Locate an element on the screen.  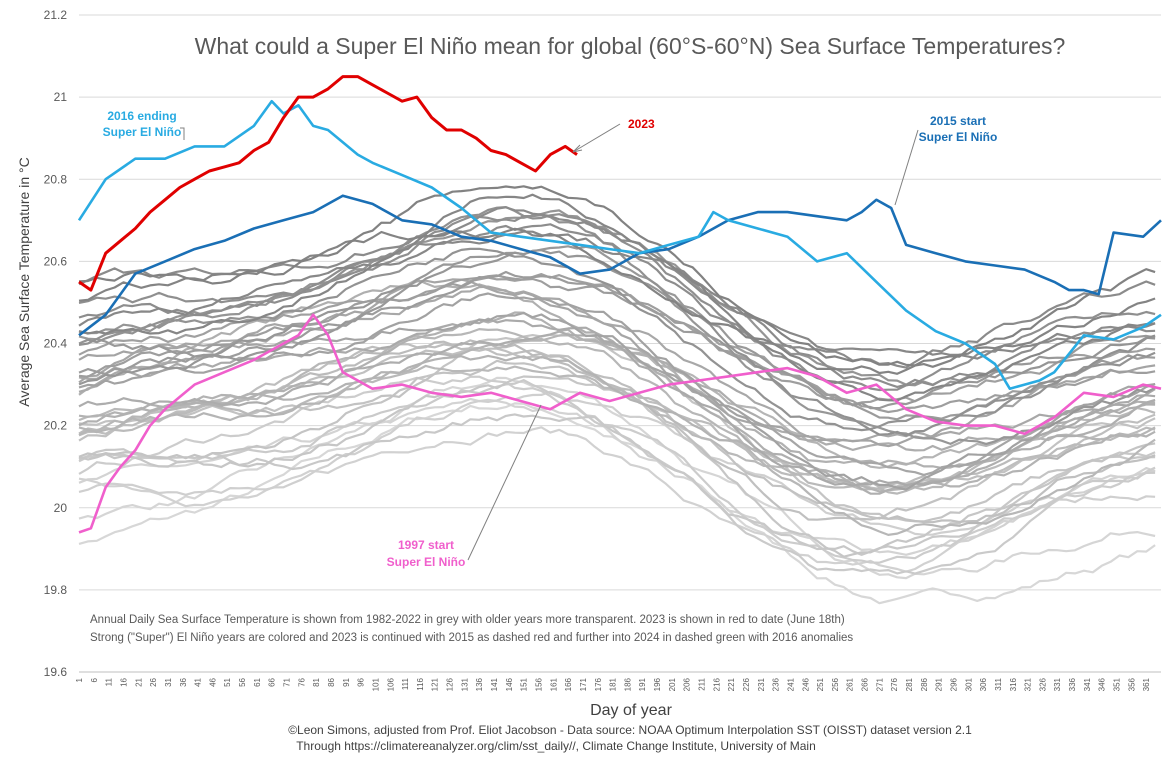
y-tick-label: 20.2 is located at coordinates (56, 426).